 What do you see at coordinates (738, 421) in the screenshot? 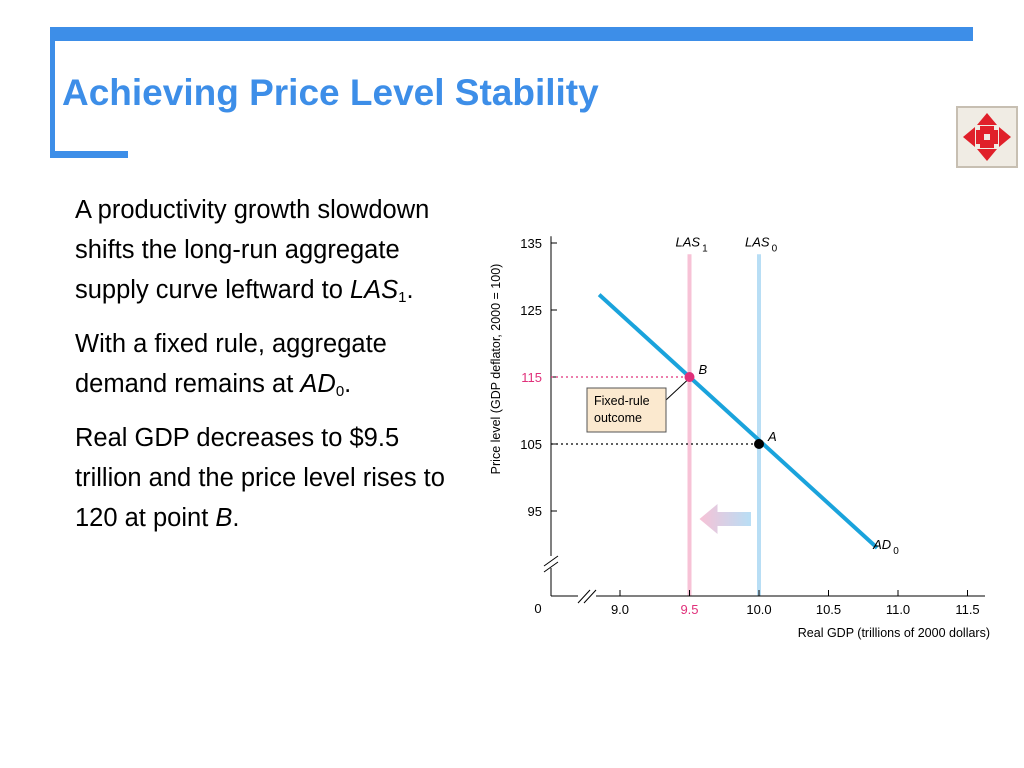
I see `ad0-curve` at bounding box center [738, 421].